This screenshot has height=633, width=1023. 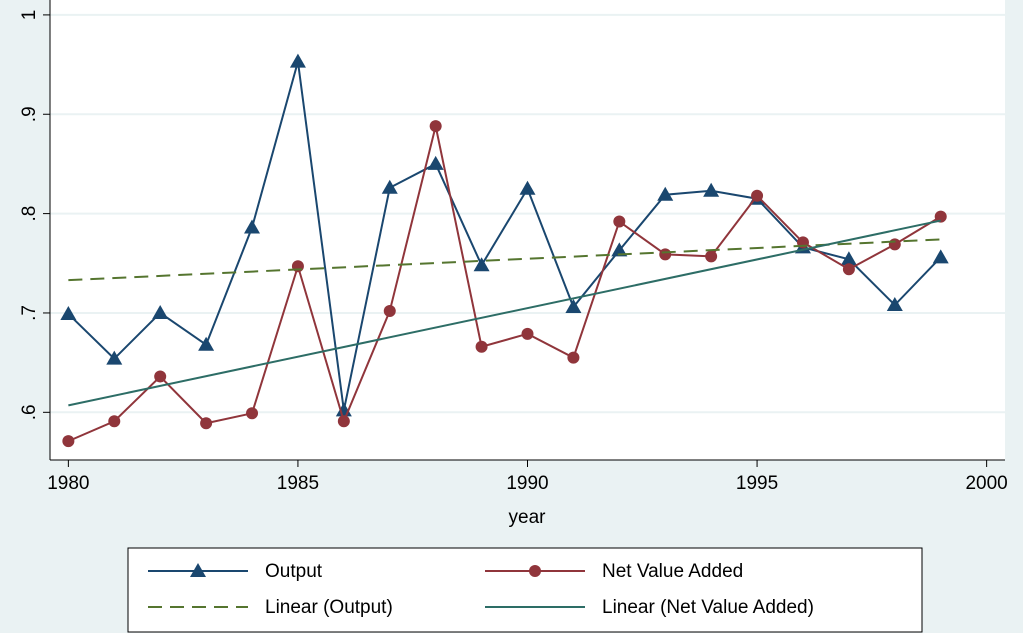 What do you see at coordinates (298, 483) in the screenshot?
I see `x-tick-label: 1985` at bounding box center [298, 483].